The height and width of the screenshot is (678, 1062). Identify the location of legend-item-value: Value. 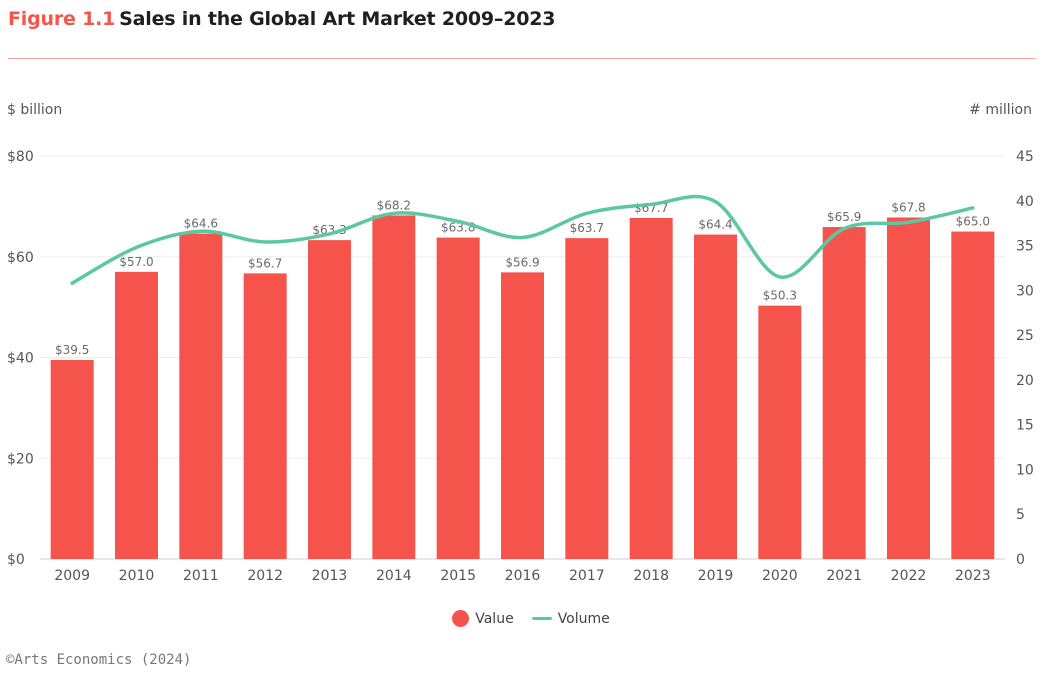
(483, 618).